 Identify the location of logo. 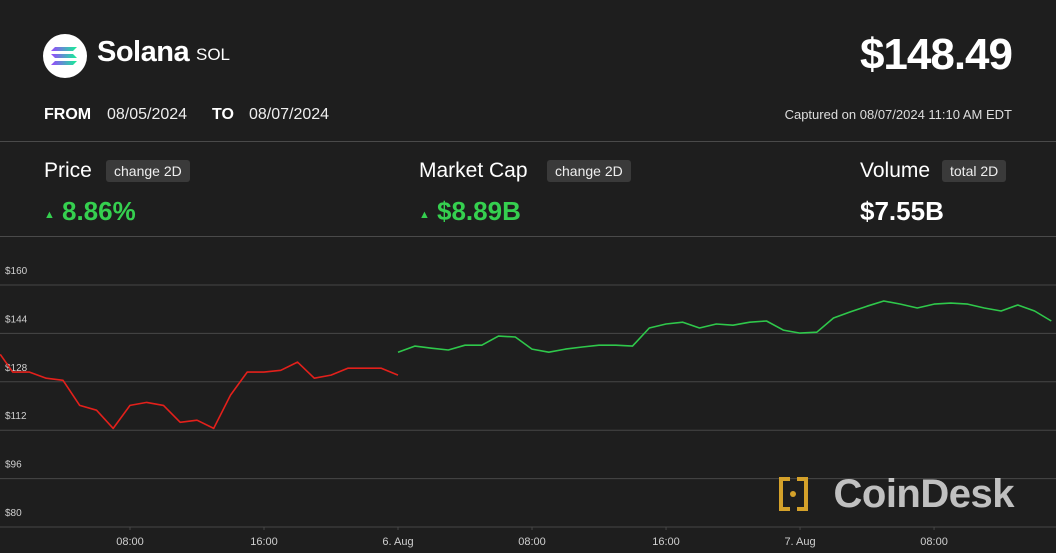
(65, 56).